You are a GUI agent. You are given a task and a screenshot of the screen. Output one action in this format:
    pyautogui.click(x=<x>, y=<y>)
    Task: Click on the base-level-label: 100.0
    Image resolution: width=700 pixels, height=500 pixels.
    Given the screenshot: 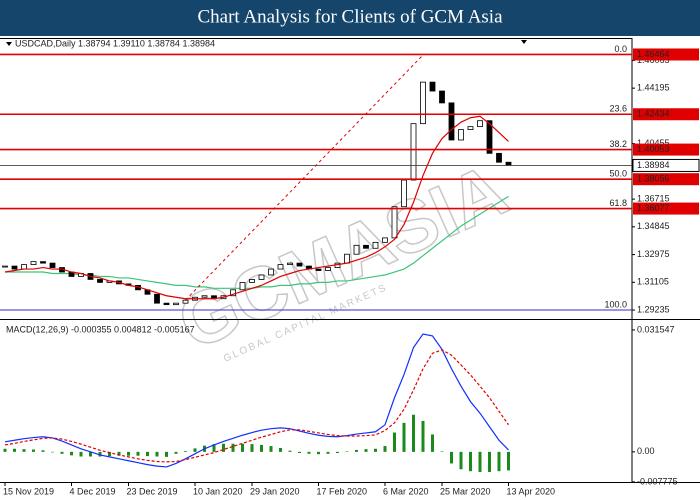 What is the action you would take?
    pyautogui.click(x=615, y=304)
    